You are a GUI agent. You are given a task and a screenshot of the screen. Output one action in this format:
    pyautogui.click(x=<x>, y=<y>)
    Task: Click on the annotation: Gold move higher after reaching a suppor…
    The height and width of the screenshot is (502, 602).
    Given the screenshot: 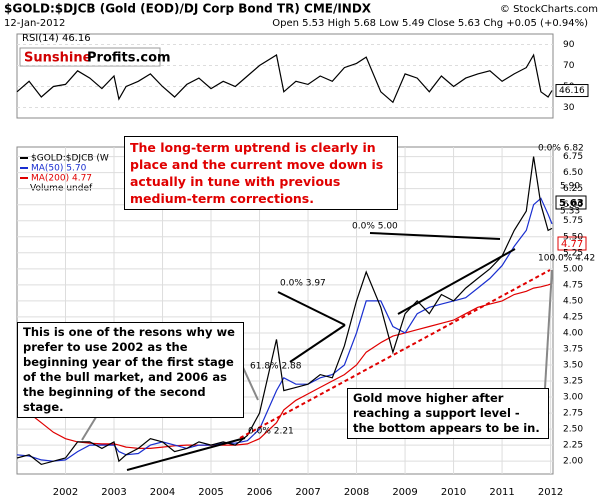 What is the action you would take?
    pyautogui.click(x=448, y=413)
    